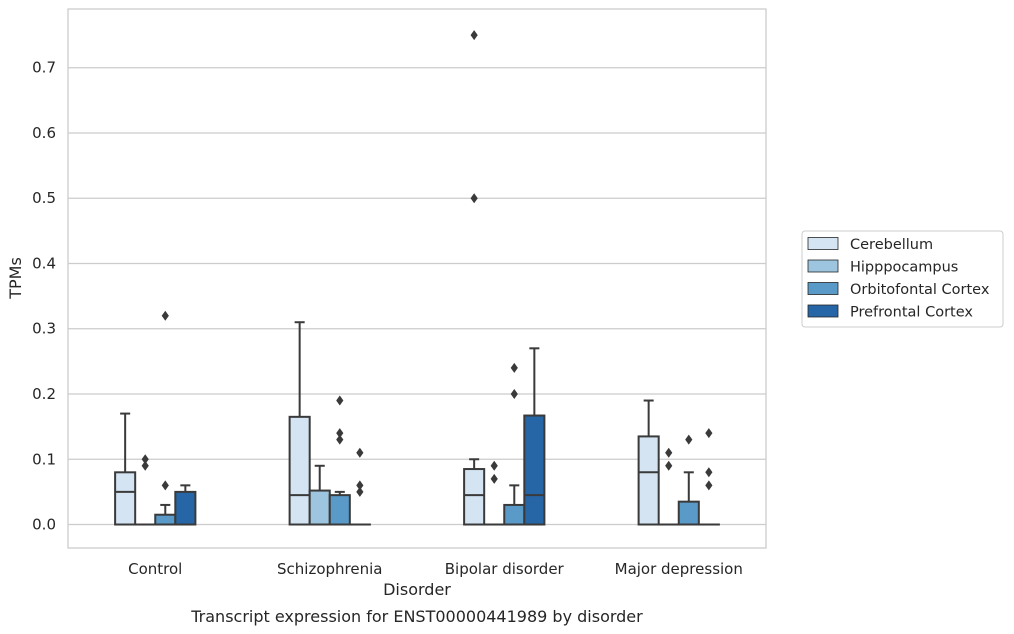 The height and width of the screenshot is (634, 1014). I want to click on x-tick-label: Bipolar disorder, so click(505, 569).